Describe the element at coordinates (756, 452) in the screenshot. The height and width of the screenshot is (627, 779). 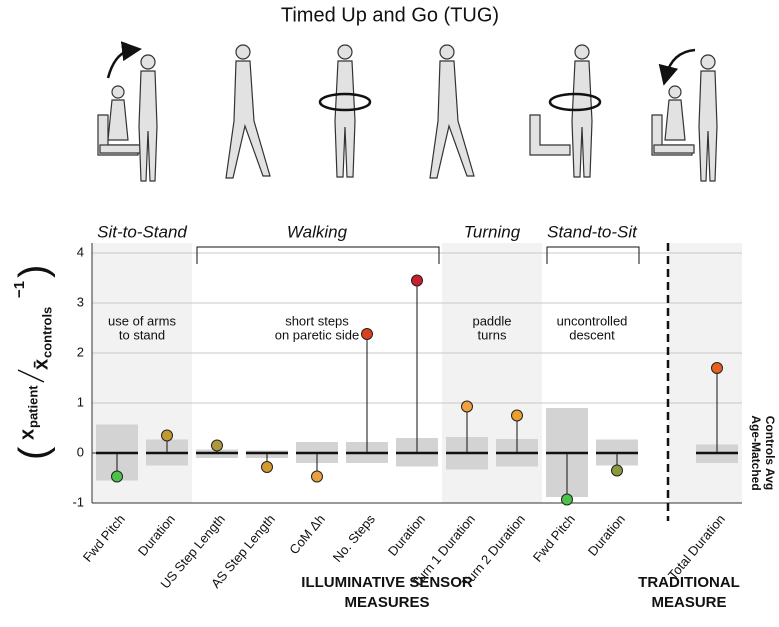
I see `right-label: Age-Matched` at that location.